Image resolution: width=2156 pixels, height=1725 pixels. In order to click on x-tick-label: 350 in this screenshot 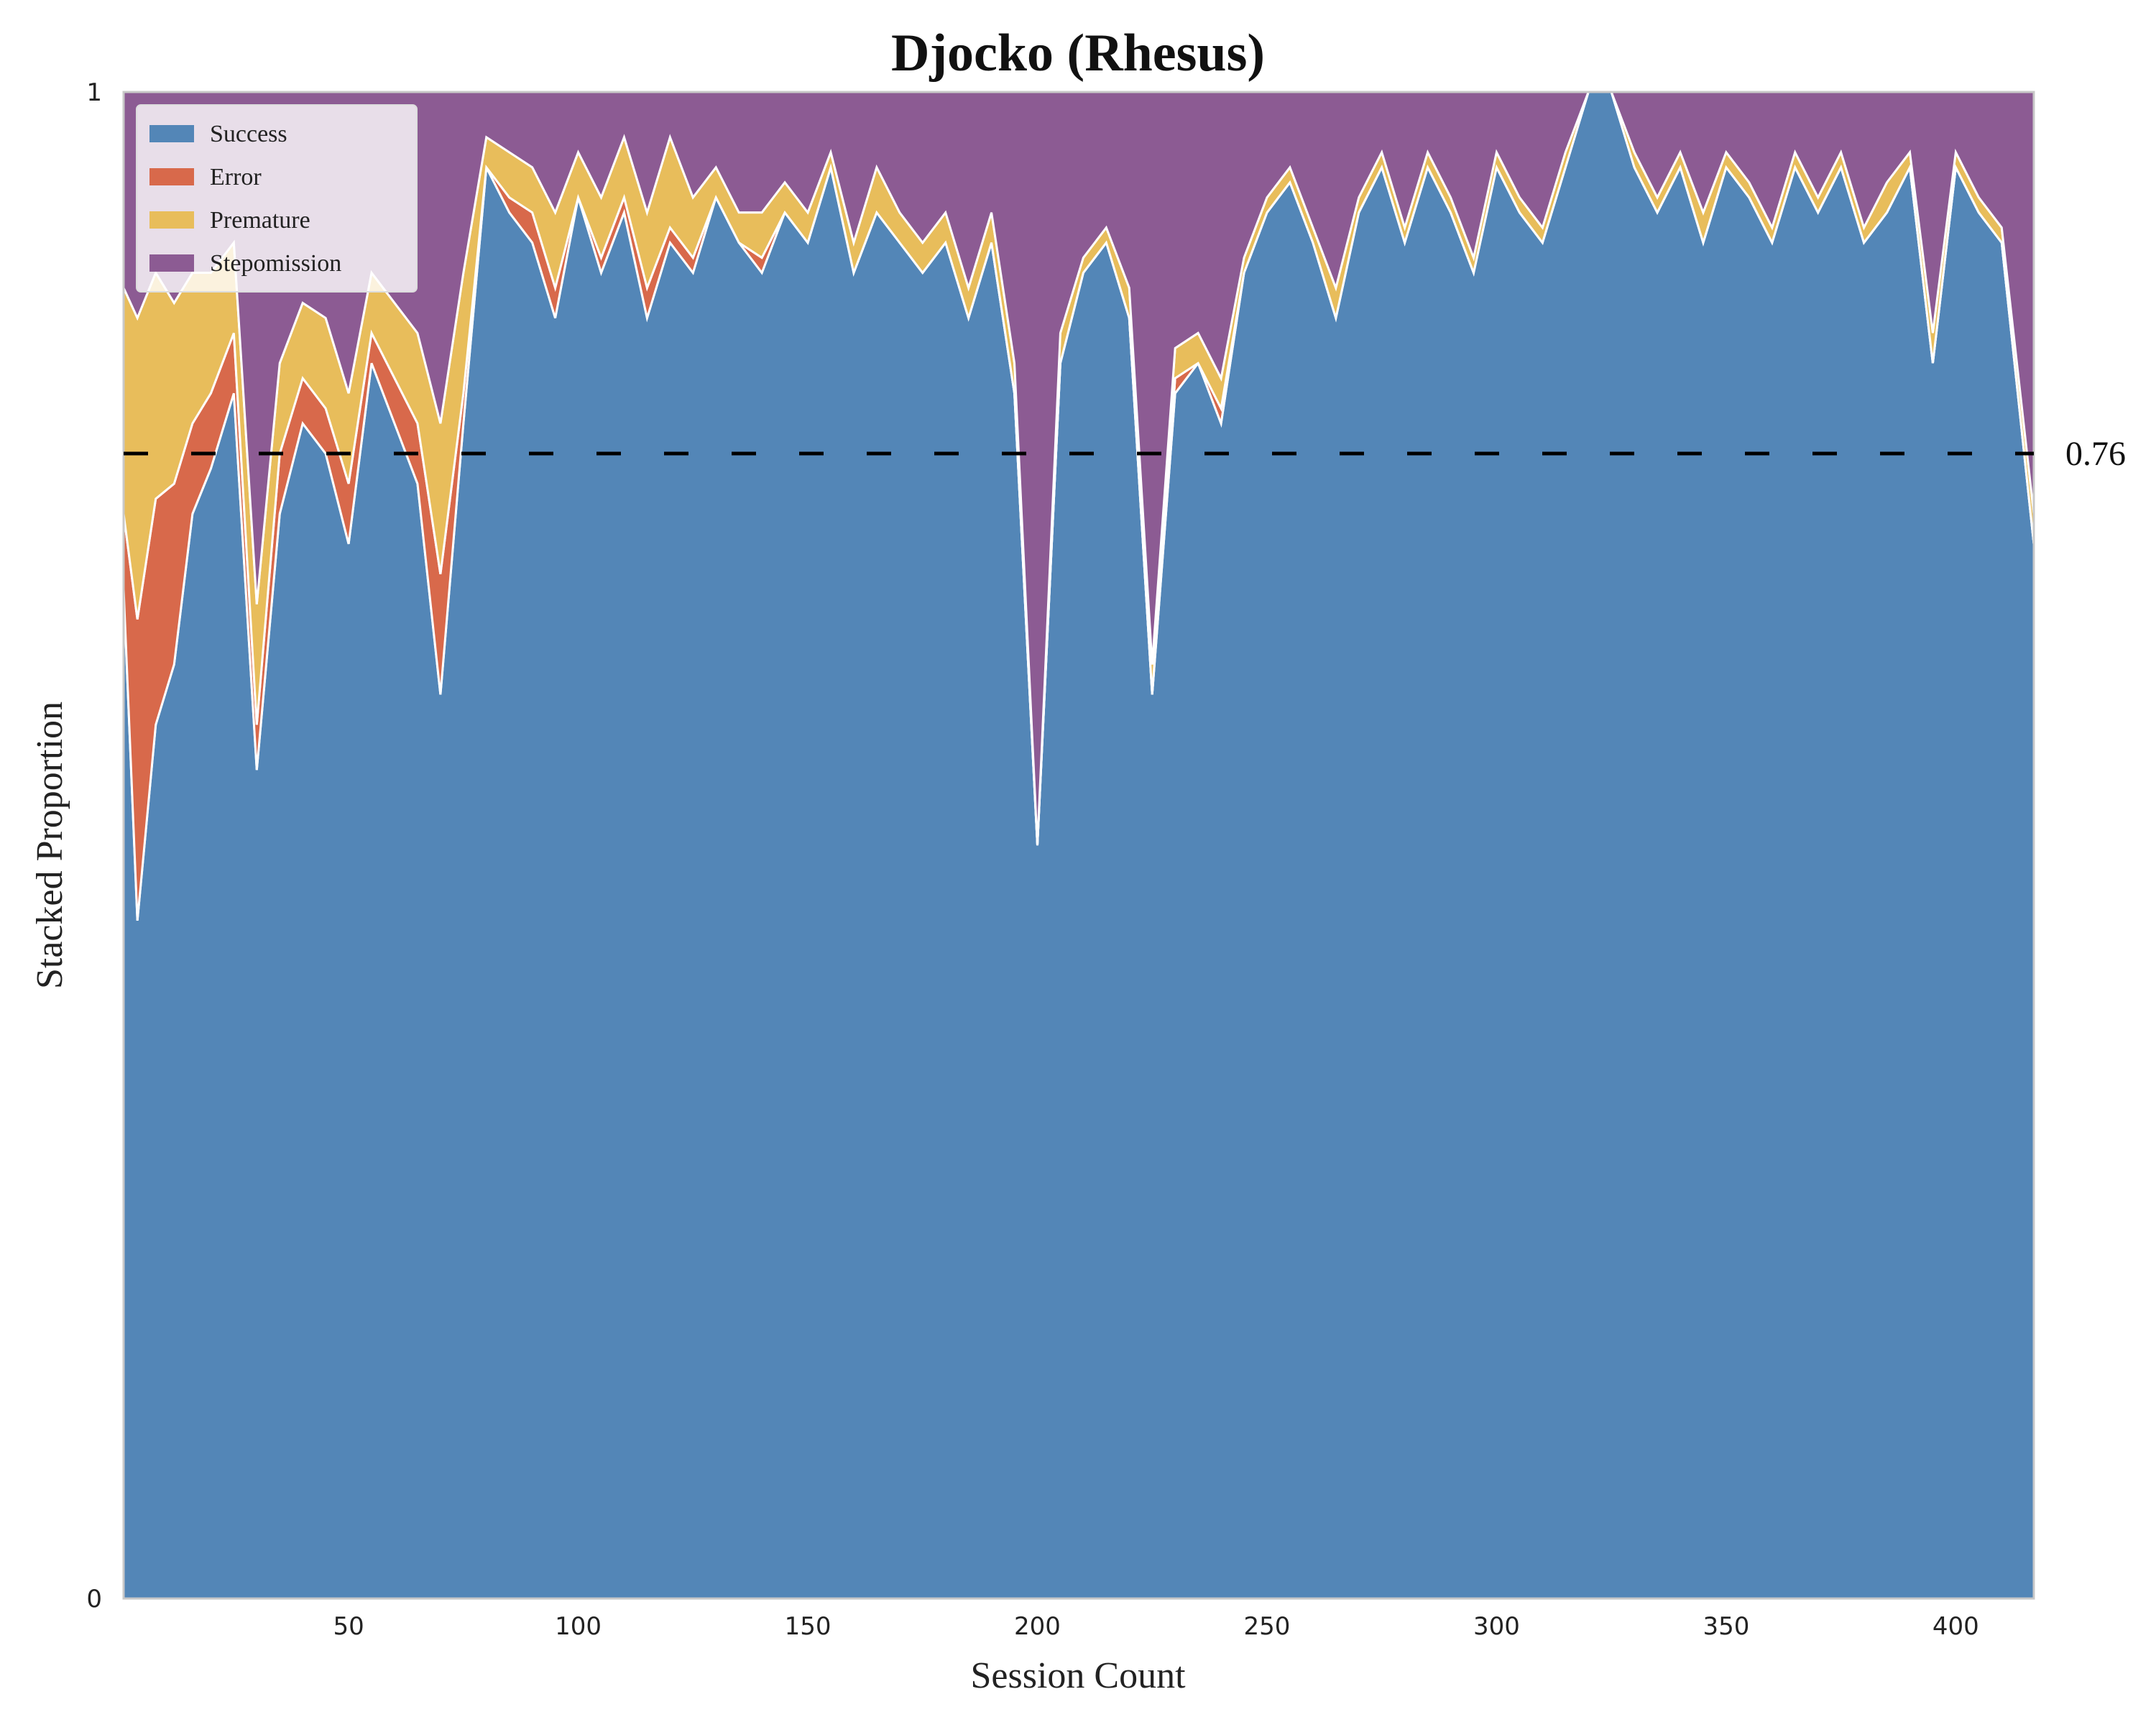, I will do `click(1726, 1626)`.